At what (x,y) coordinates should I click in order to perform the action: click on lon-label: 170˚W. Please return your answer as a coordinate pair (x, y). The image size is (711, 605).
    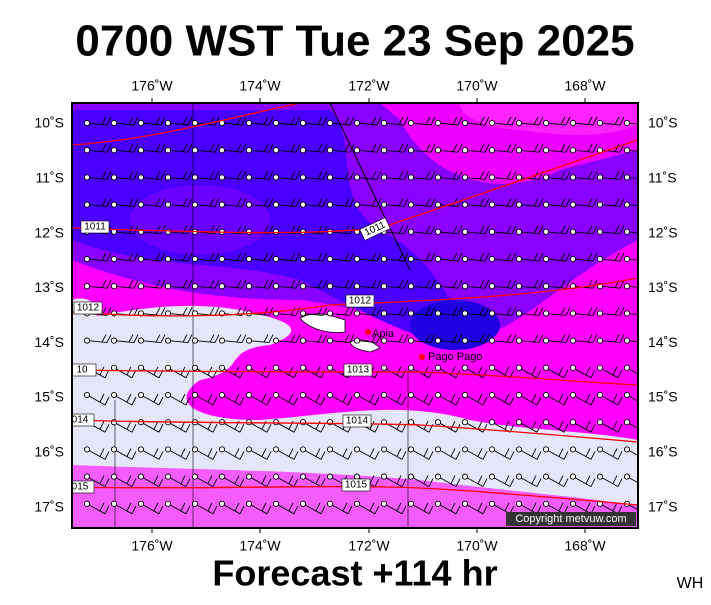
    Looking at the image, I should click on (477, 86).